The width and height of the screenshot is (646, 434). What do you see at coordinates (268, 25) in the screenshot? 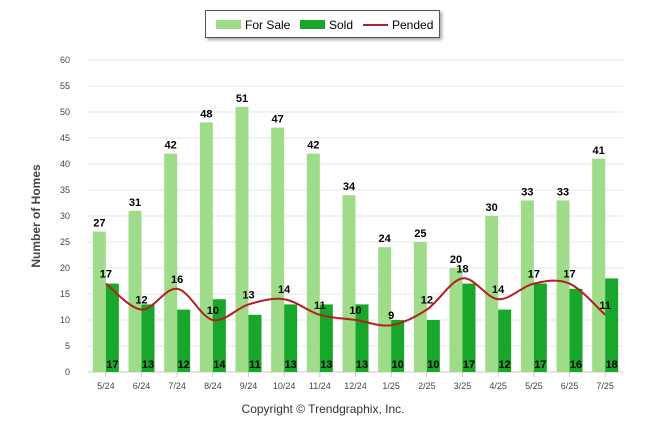
I see `legend-label-for-sale: For Sale` at bounding box center [268, 25].